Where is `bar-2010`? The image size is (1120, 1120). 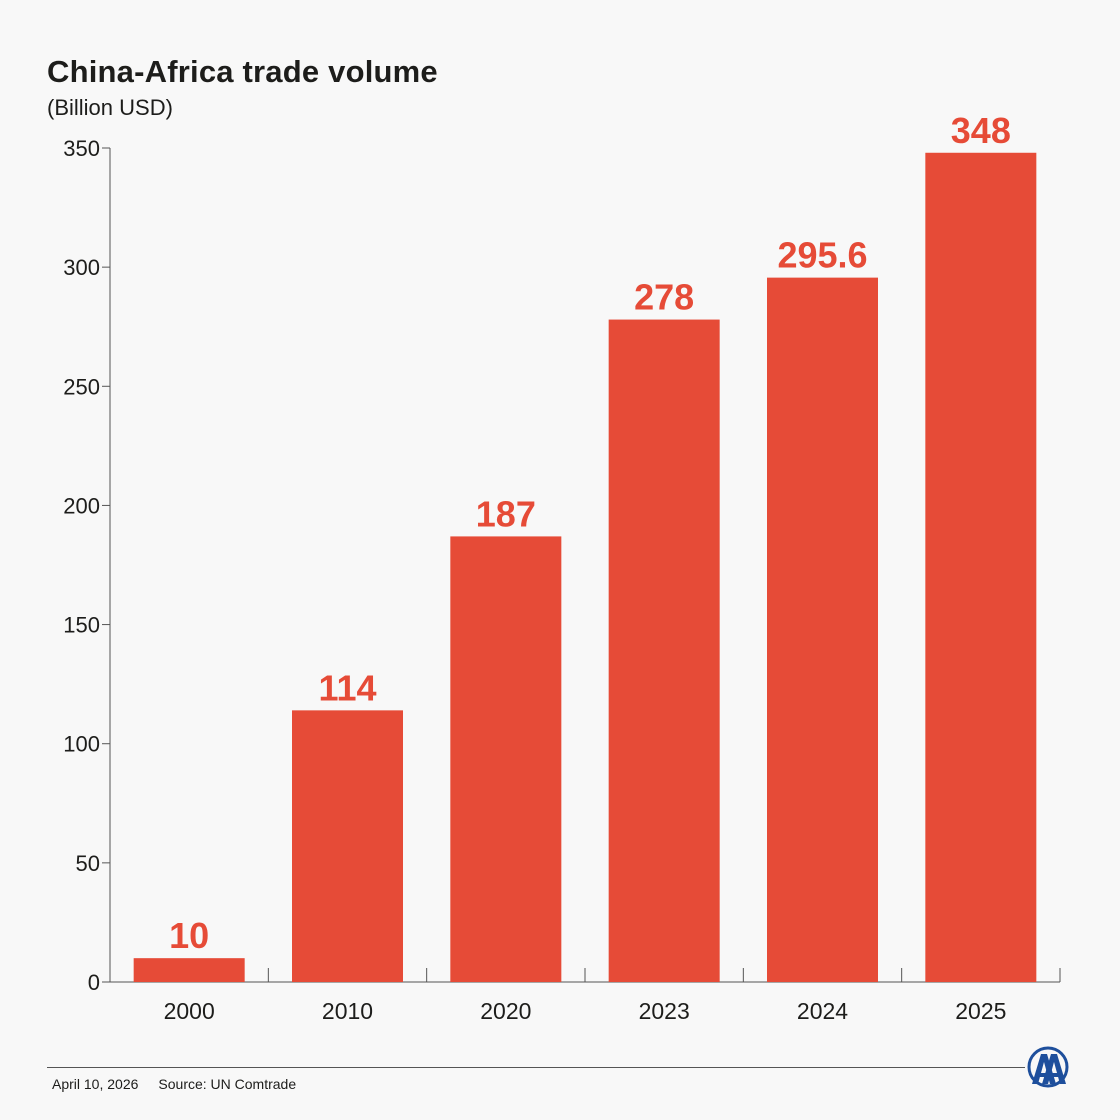
bar-2010 is located at coordinates (347, 846).